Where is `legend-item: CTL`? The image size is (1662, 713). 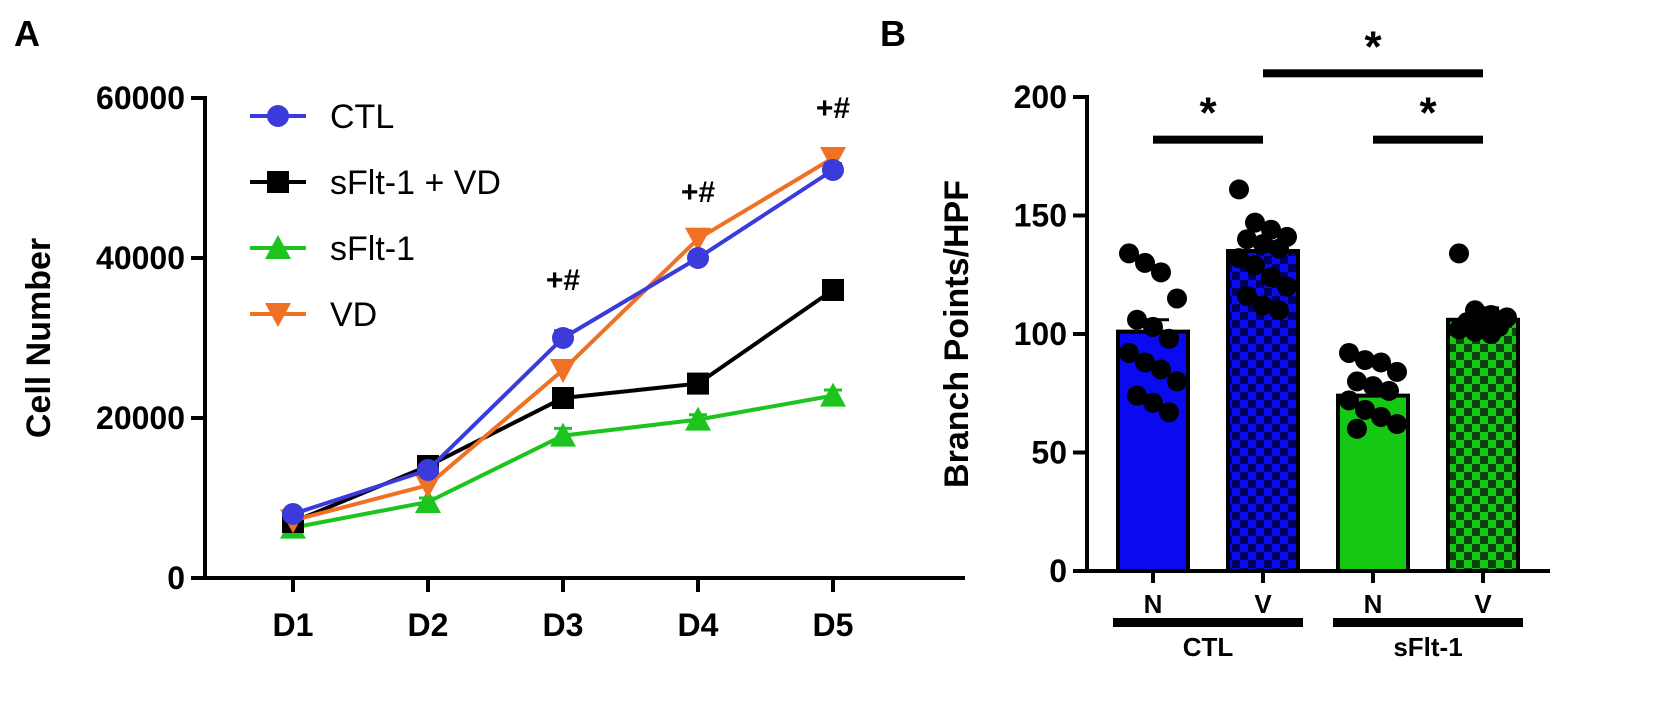
legend-item: CTL is located at coordinates (322, 117).